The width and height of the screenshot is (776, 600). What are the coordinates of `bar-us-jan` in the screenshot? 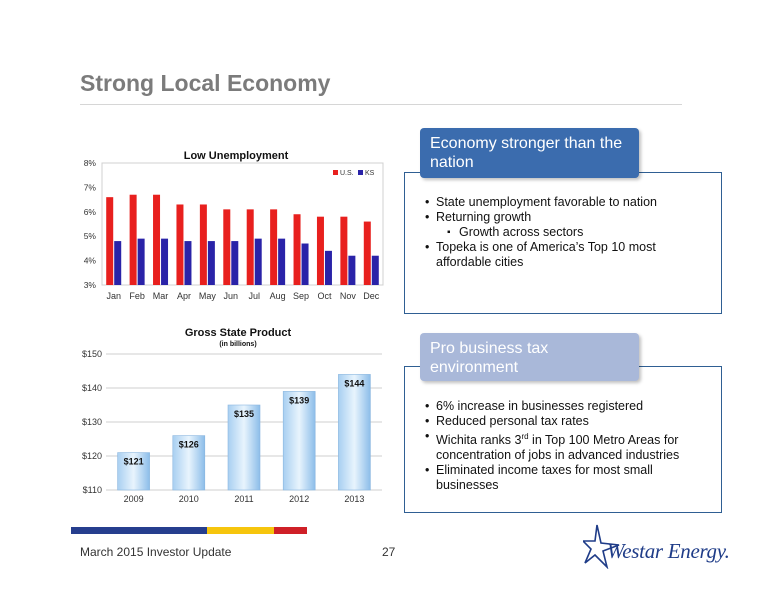 It's located at (110, 241).